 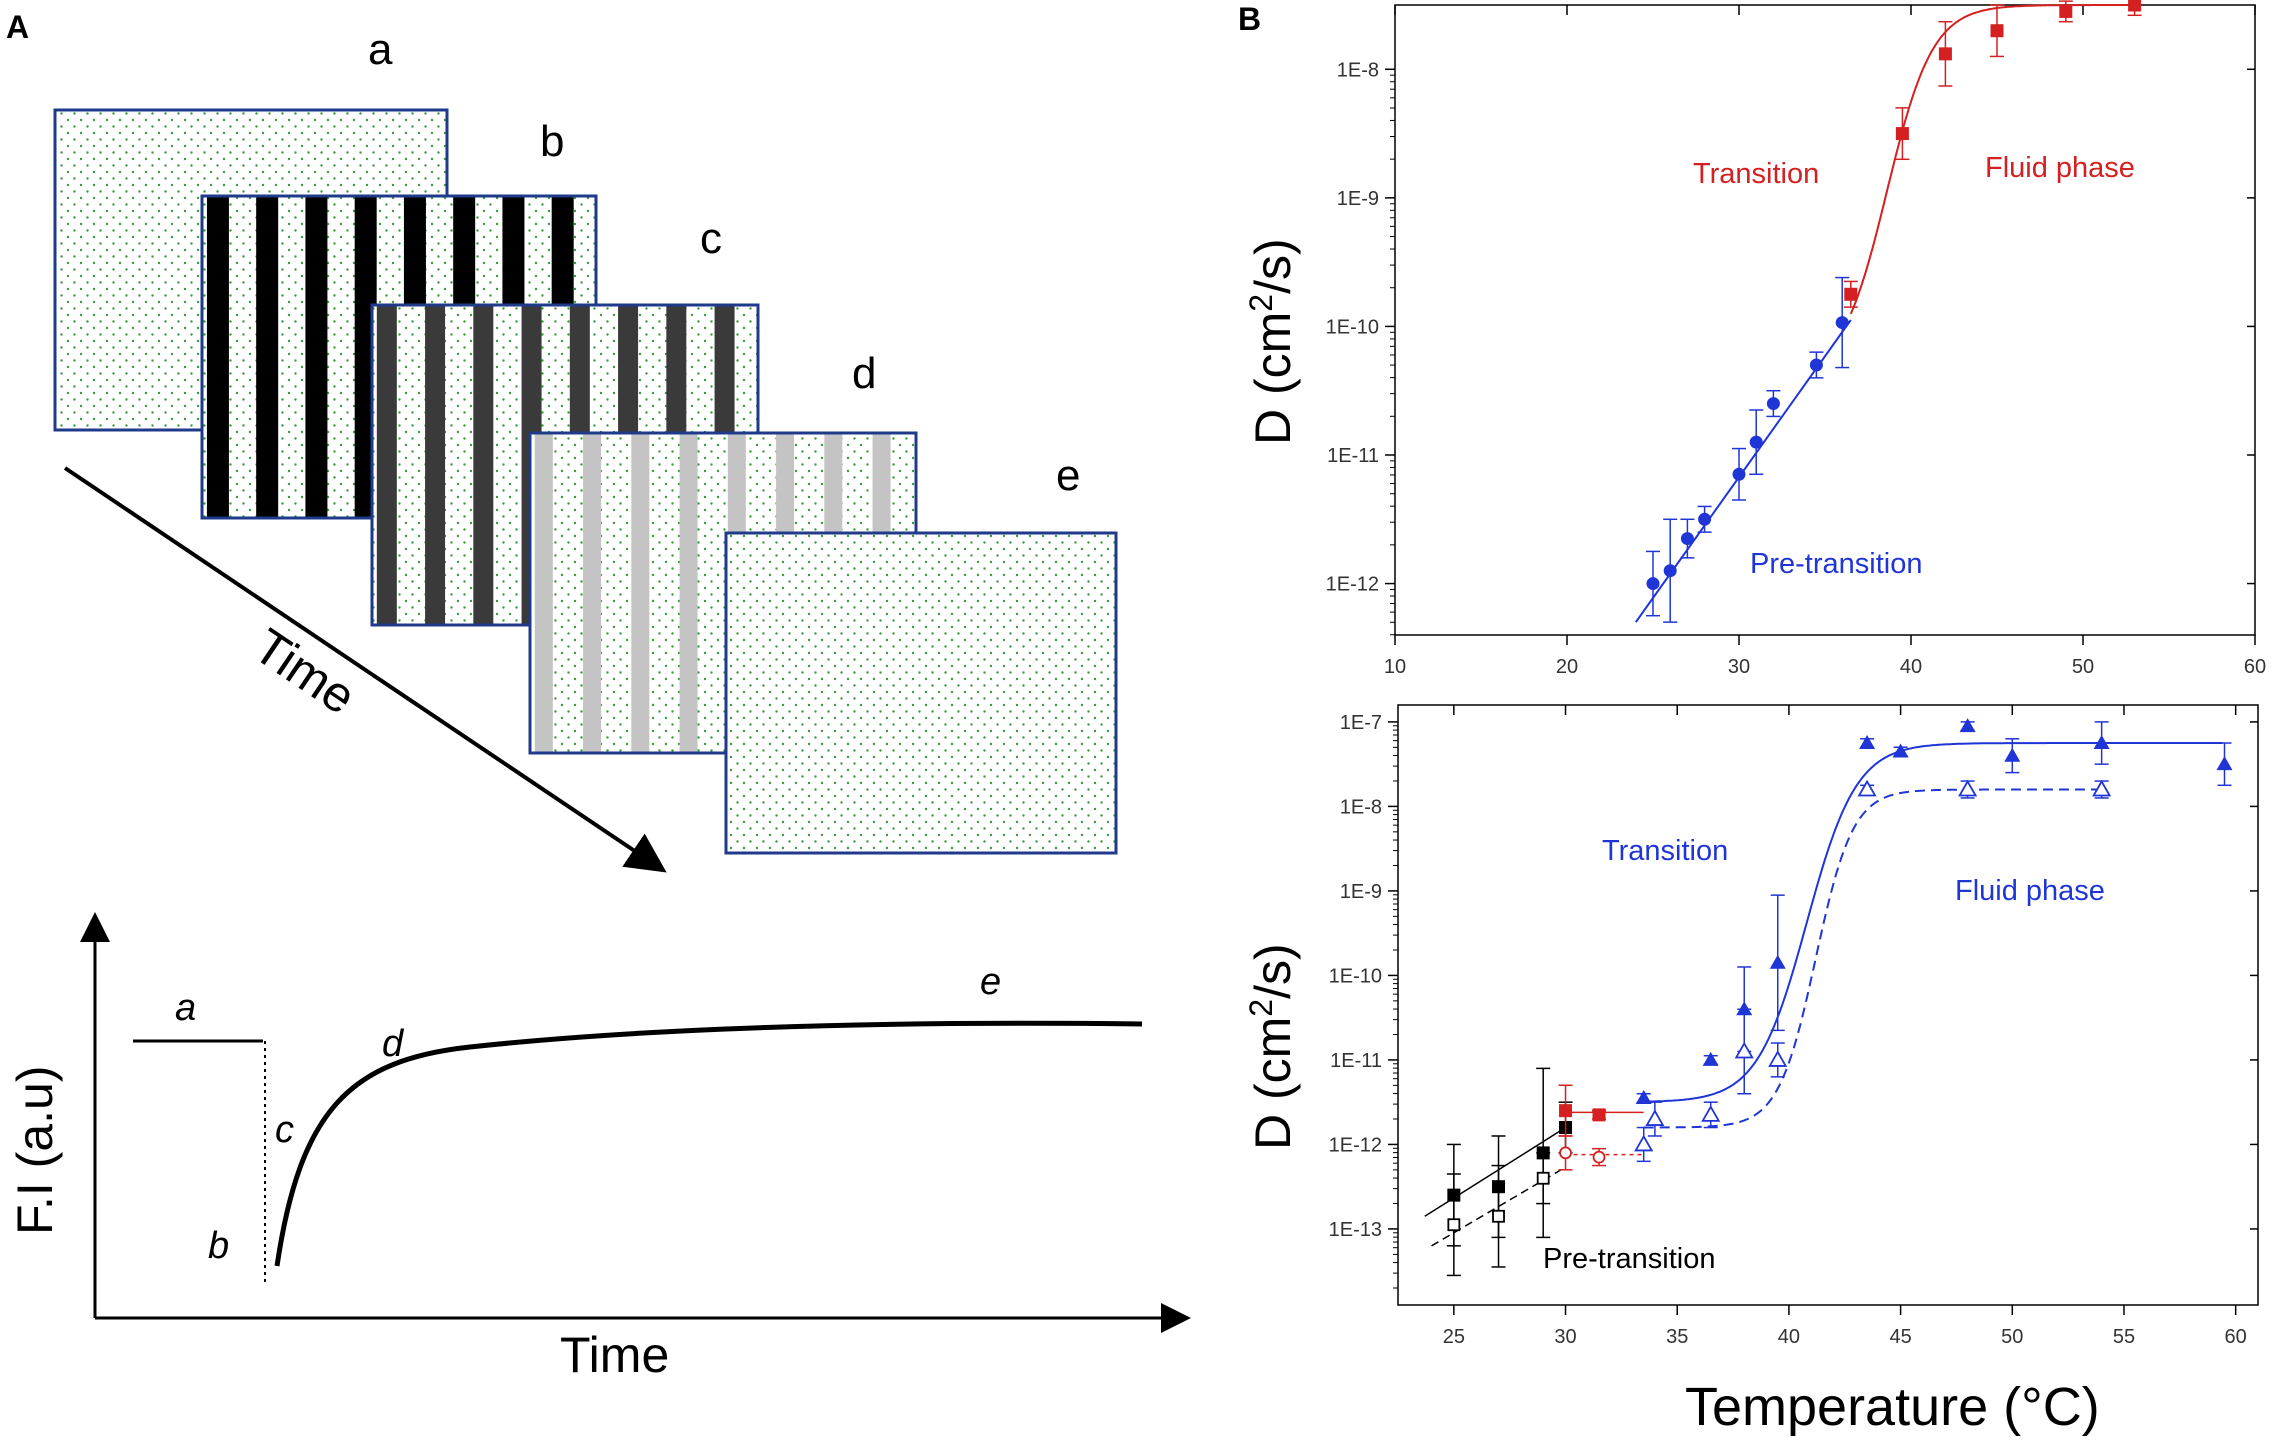 I want to click on chart-bottom-ytick-label: 1E-11, so click(x=1356, y=1061).